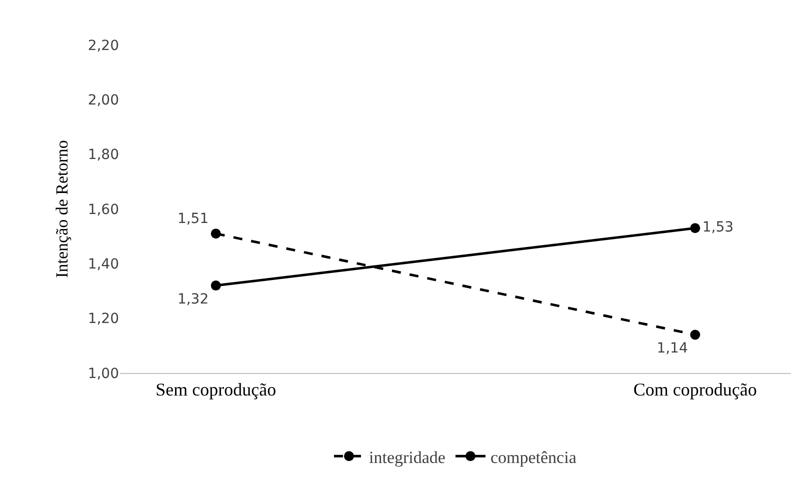 The image size is (801, 485). I want to click on y-tick-label: 2,00, so click(103, 100).